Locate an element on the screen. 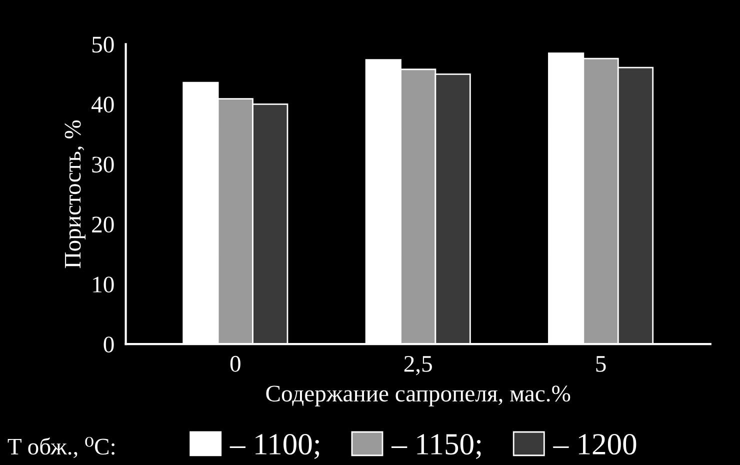 Image resolution: width=740 pixels, height=465 pixels. y-tick-label: 20 is located at coordinates (103, 224).